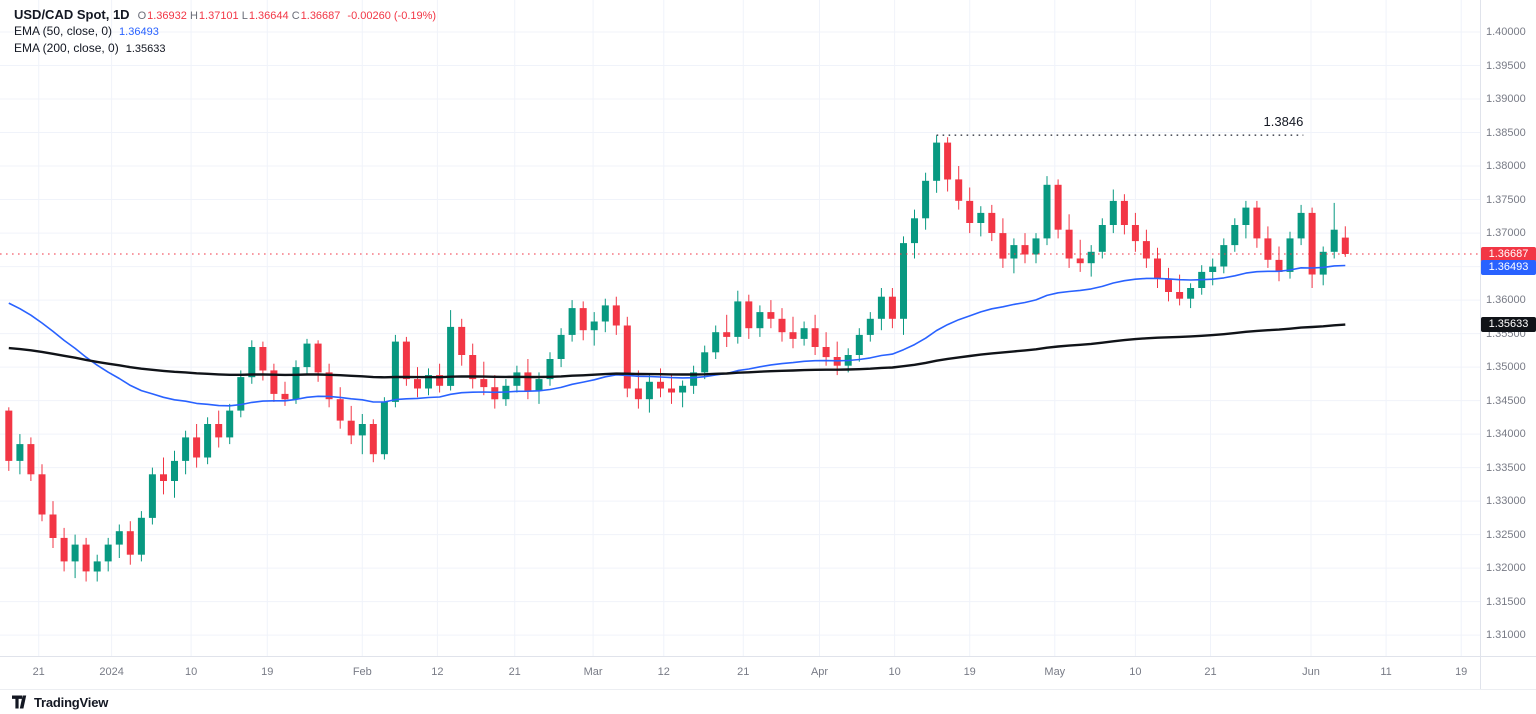  What do you see at coordinates (225, 49) in the screenshot?
I see `ema200-legend-row: EMA (200, close, 0) 1.35633` at bounding box center [225, 49].